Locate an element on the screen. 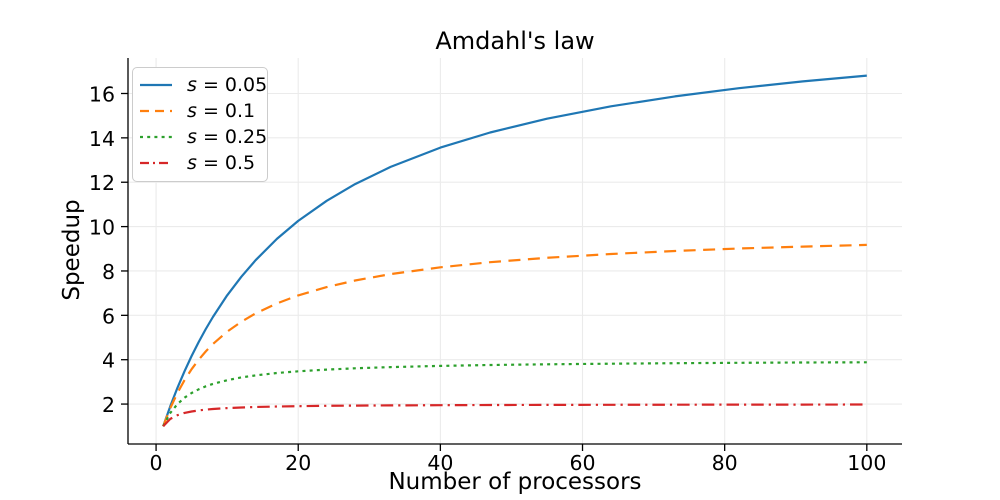 The width and height of the screenshot is (1000, 500). legend-item: s = 0.5 is located at coordinates (200, 163).